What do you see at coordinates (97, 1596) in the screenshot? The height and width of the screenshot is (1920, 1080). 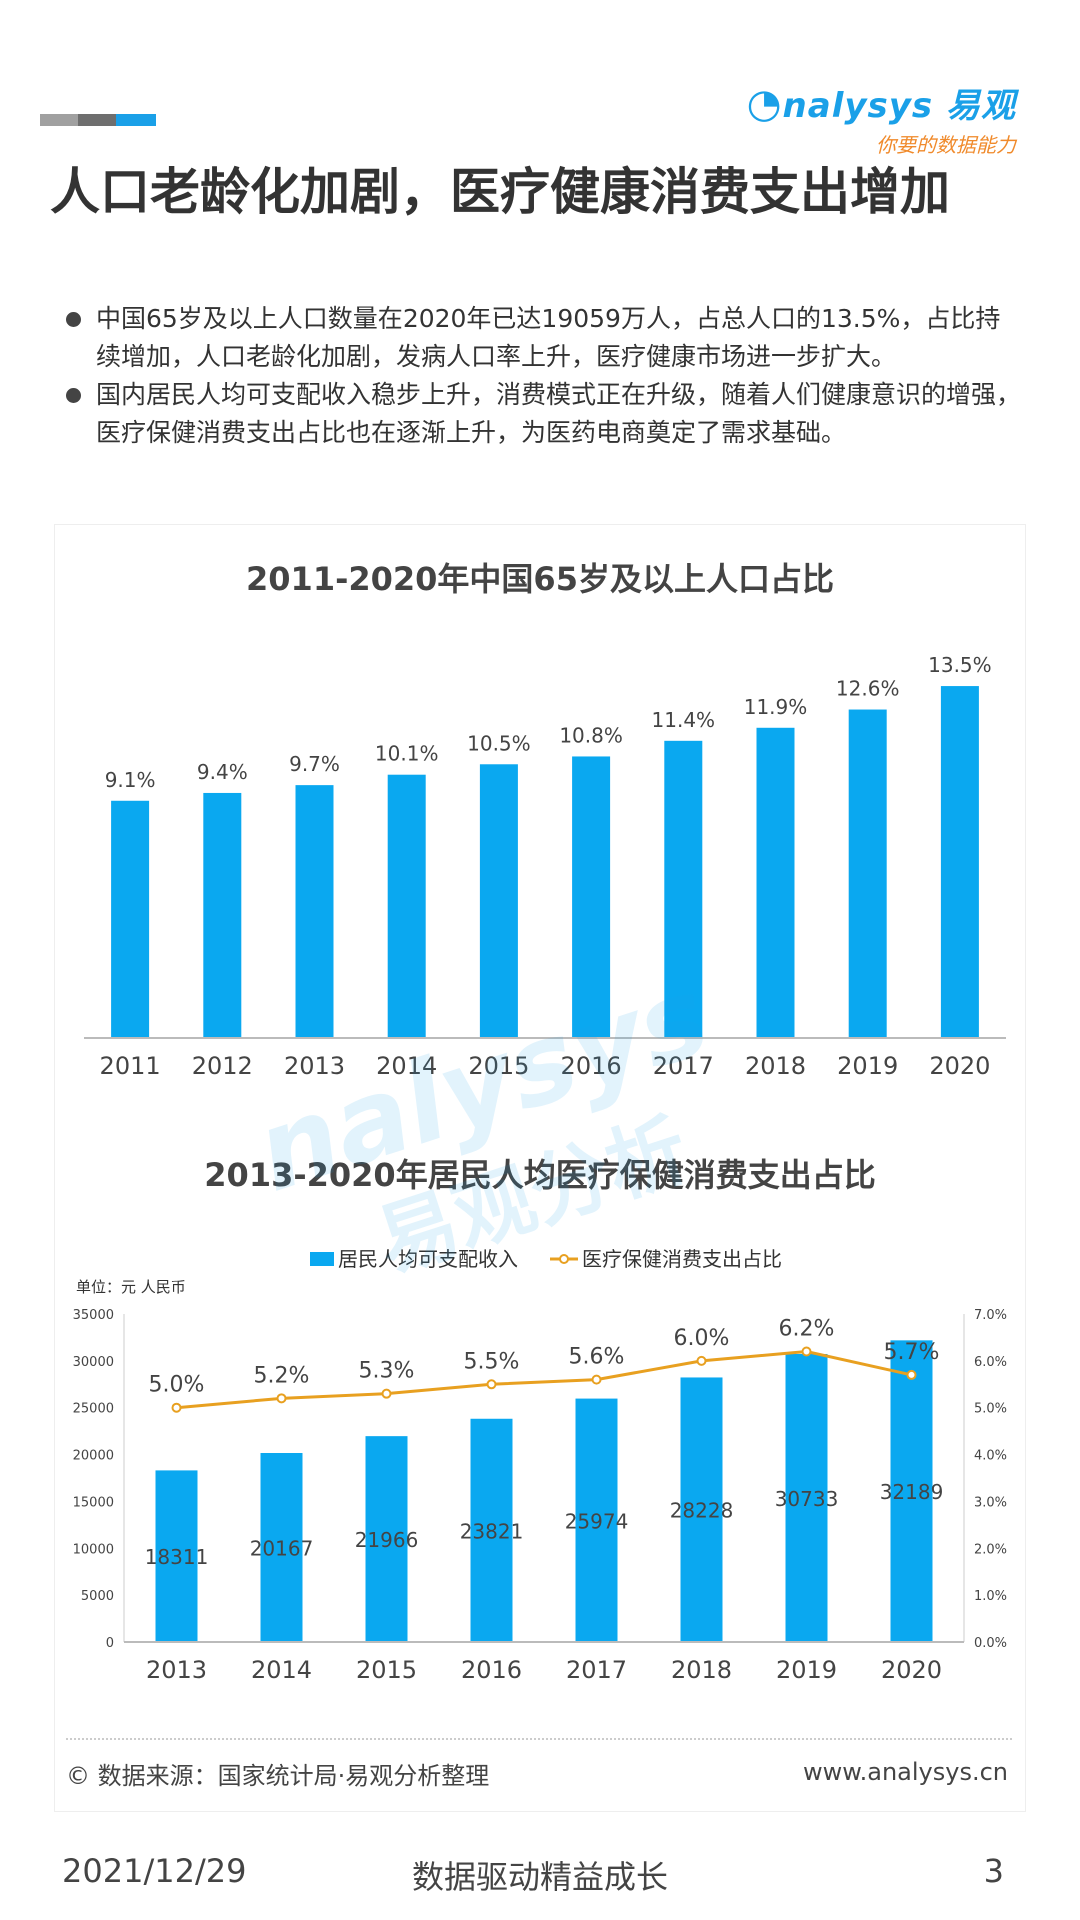 I see `y-left-tick-label: 5000` at bounding box center [97, 1596].